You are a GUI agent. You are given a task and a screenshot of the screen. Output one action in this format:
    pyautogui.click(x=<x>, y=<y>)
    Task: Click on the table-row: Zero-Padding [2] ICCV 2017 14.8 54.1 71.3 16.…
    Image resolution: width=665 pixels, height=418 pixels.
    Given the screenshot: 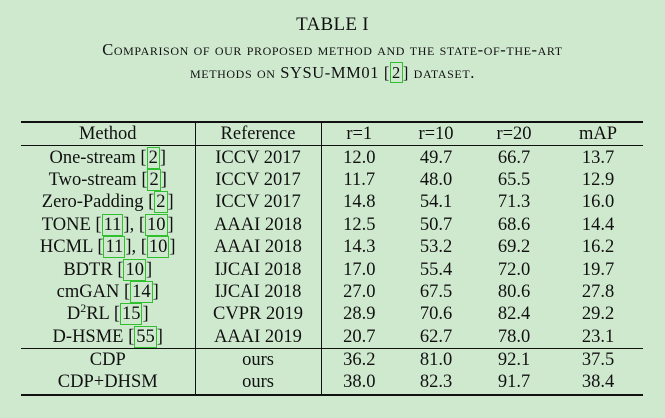 What is the action you would take?
    pyautogui.click(x=332, y=202)
    